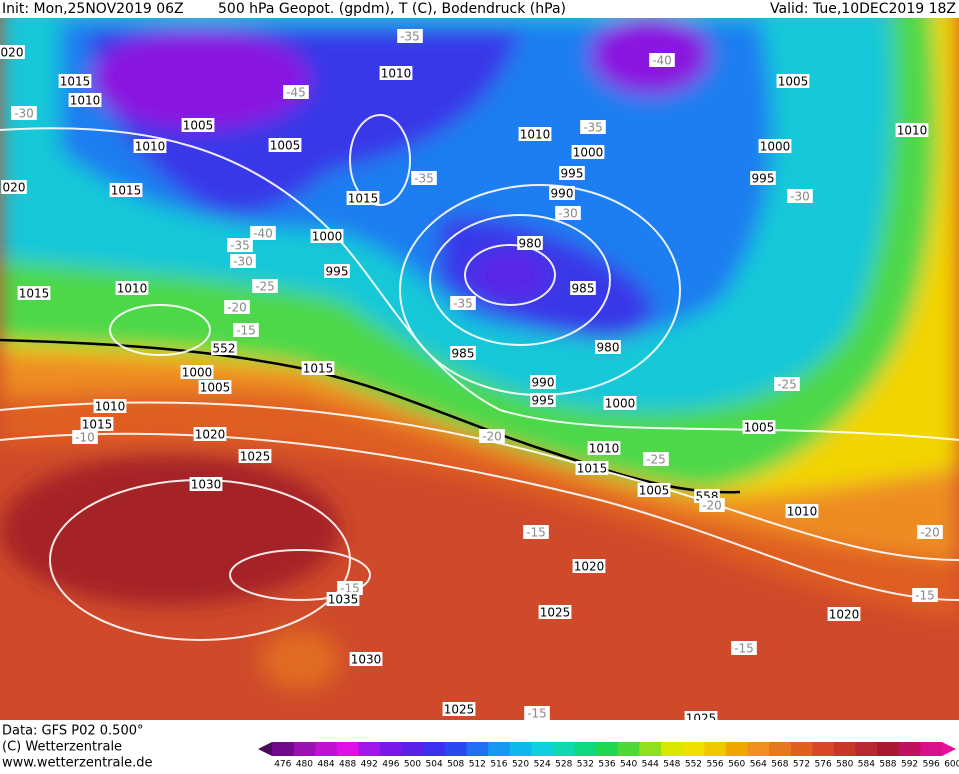  I want to click on temperature-label: -20, so click(712, 506).